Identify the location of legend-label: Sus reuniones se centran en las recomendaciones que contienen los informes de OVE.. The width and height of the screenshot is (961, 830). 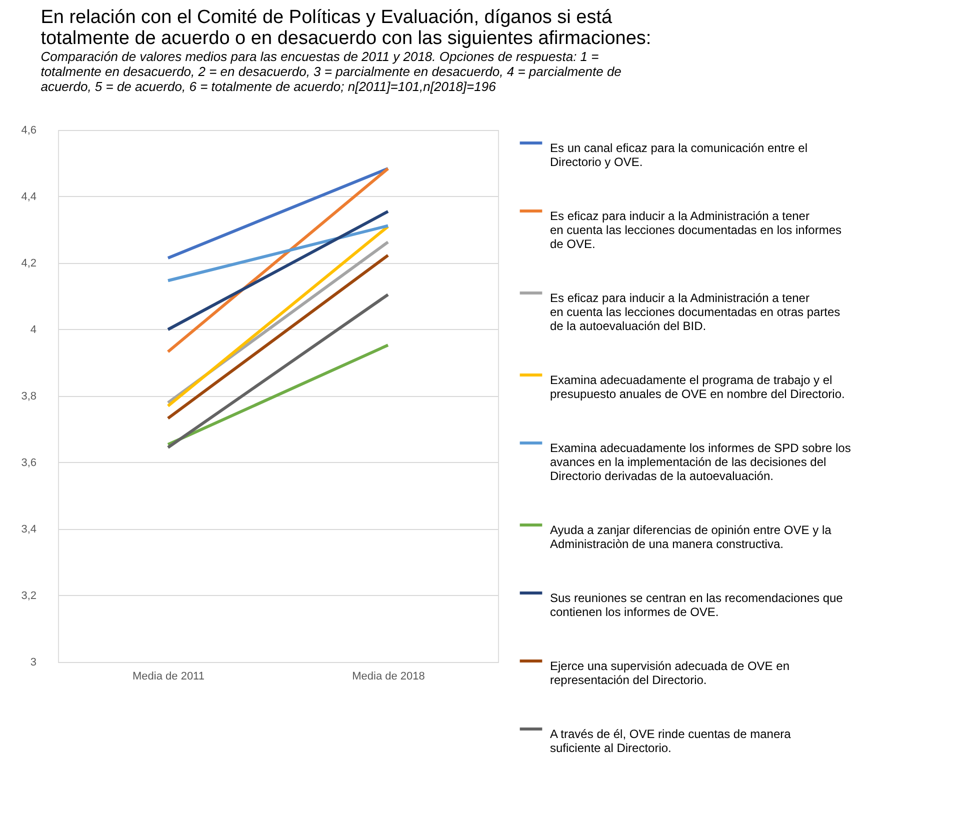
(697, 605).